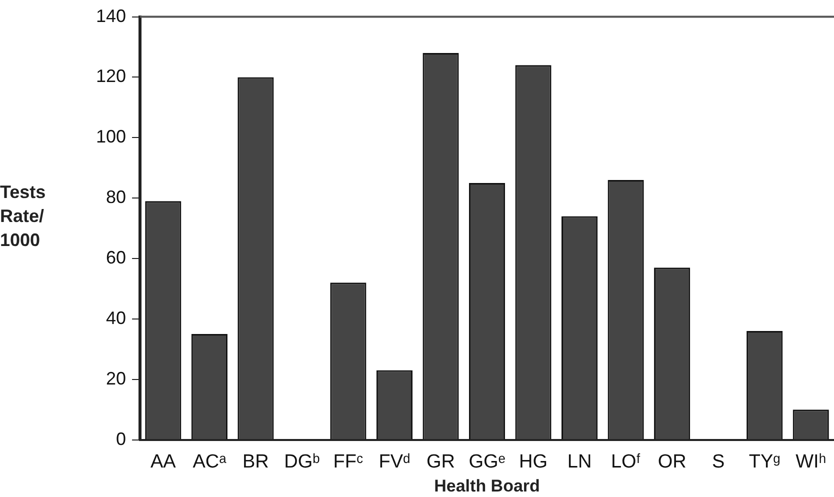  Describe the element at coordinates (625, 461) in the screenshot. I see `x-tick-label: LOᶠ` at that location.